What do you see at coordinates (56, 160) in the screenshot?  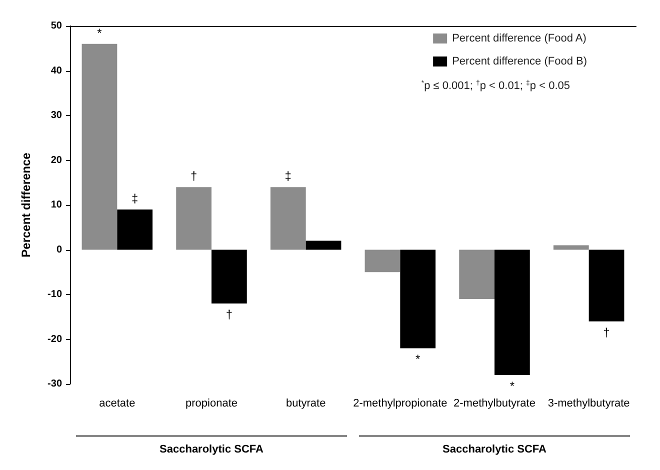 I see `y-tick-label: 20` at bounding box center [56, 160].